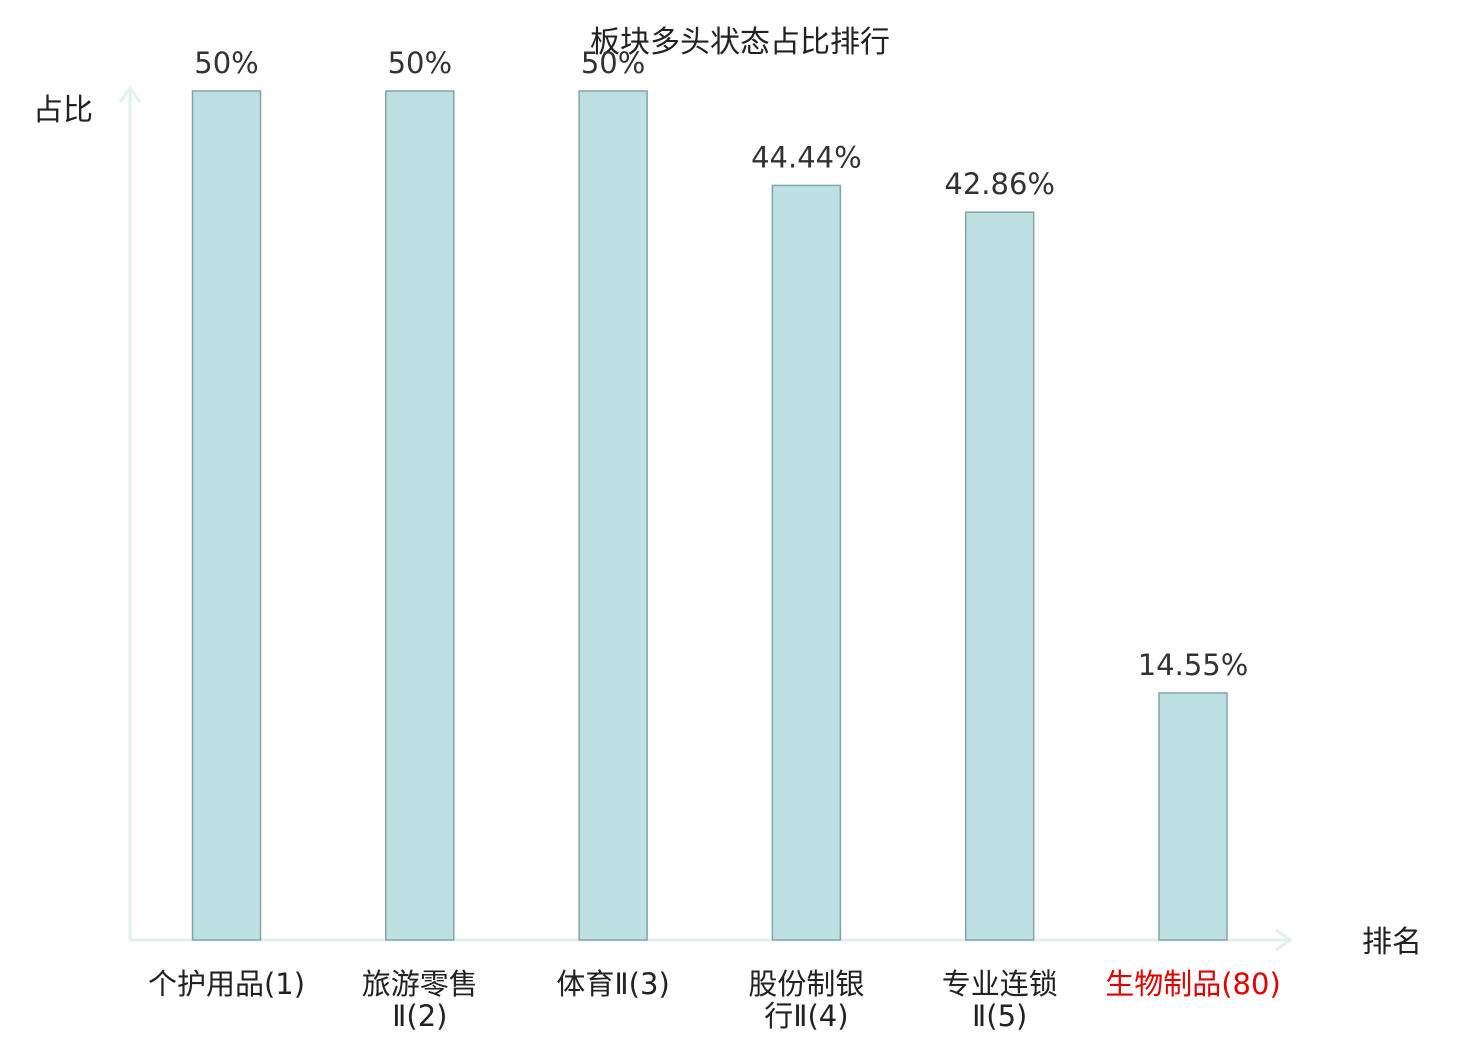 This screenshot has width=1480, height=1044. Describe the element at coordinates (740, 42) in the screenshot. I see `chart-title: 板块多头状态占比排行` at that location.